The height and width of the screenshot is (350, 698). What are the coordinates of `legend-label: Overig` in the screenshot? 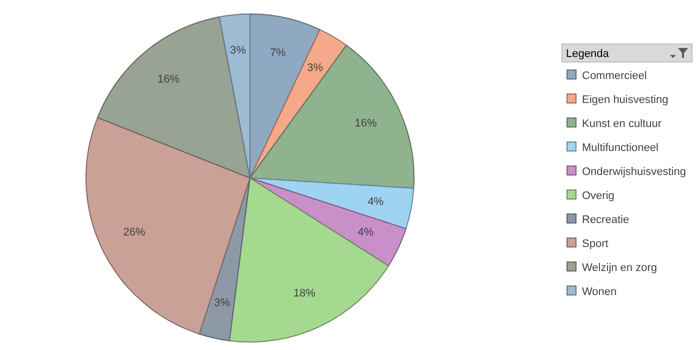 It's located at (598, 196).